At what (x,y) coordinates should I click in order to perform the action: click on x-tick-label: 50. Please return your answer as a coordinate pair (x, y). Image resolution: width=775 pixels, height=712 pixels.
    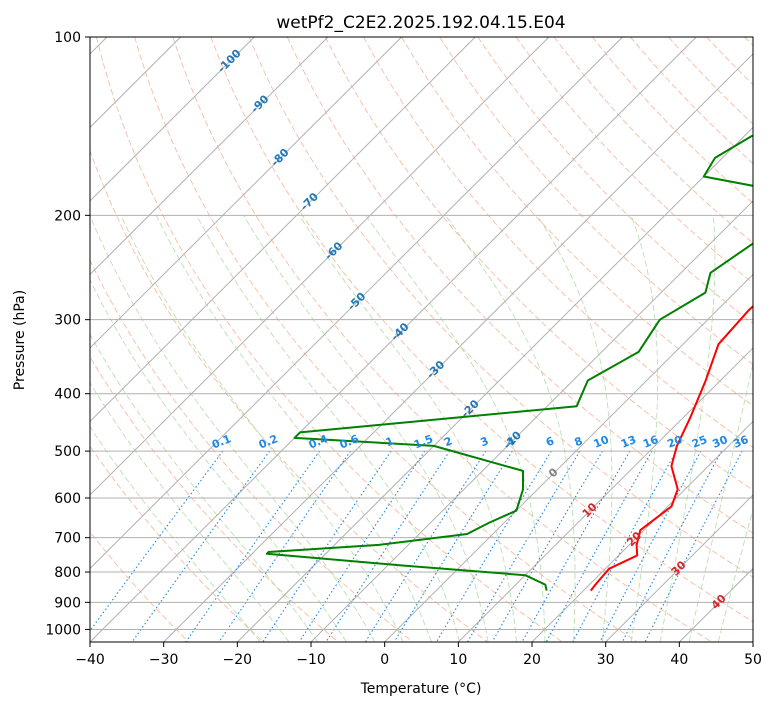
    Looking at the image, I should click on (753, 660).